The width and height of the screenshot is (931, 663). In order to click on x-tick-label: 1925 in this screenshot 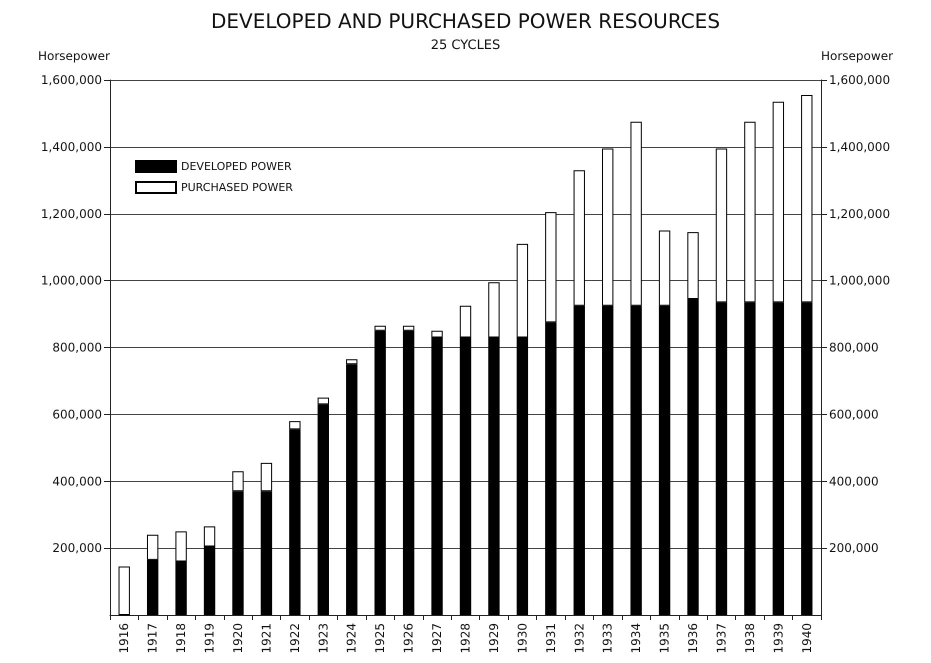, I will do `click(380, 638)`.